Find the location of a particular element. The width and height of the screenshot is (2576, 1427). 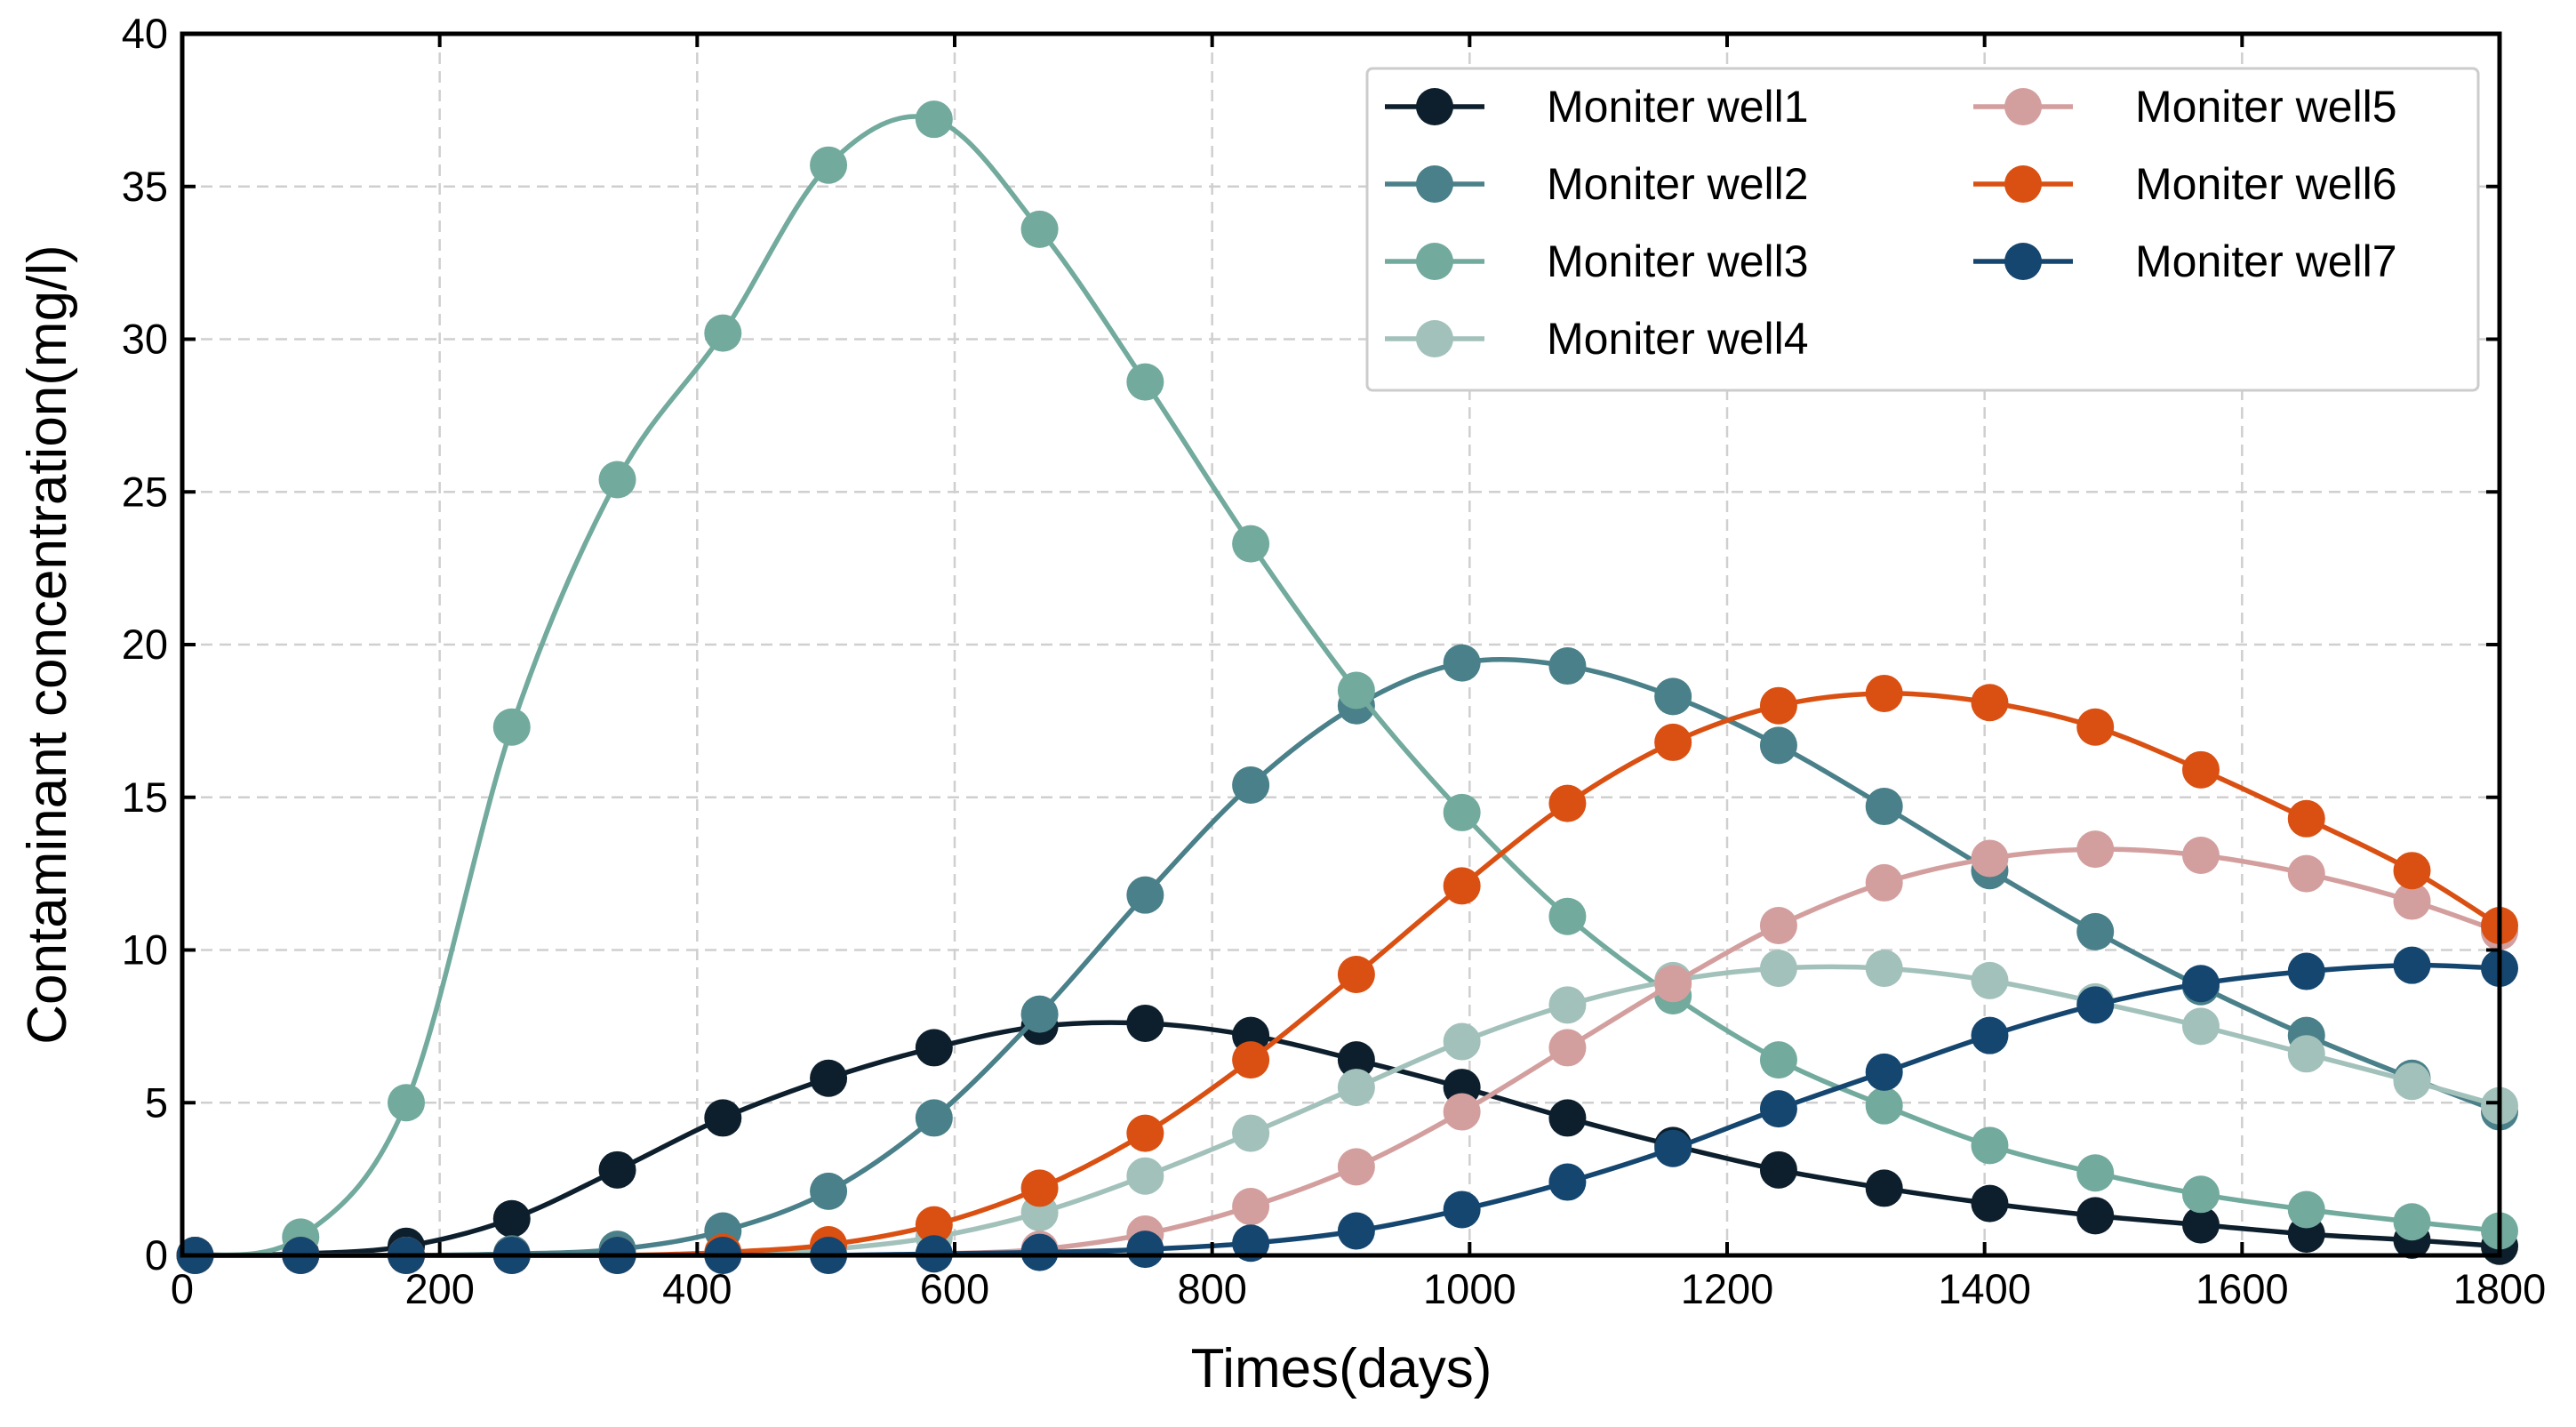

y-tick-label: 20 is located at coordinates (145, 644).